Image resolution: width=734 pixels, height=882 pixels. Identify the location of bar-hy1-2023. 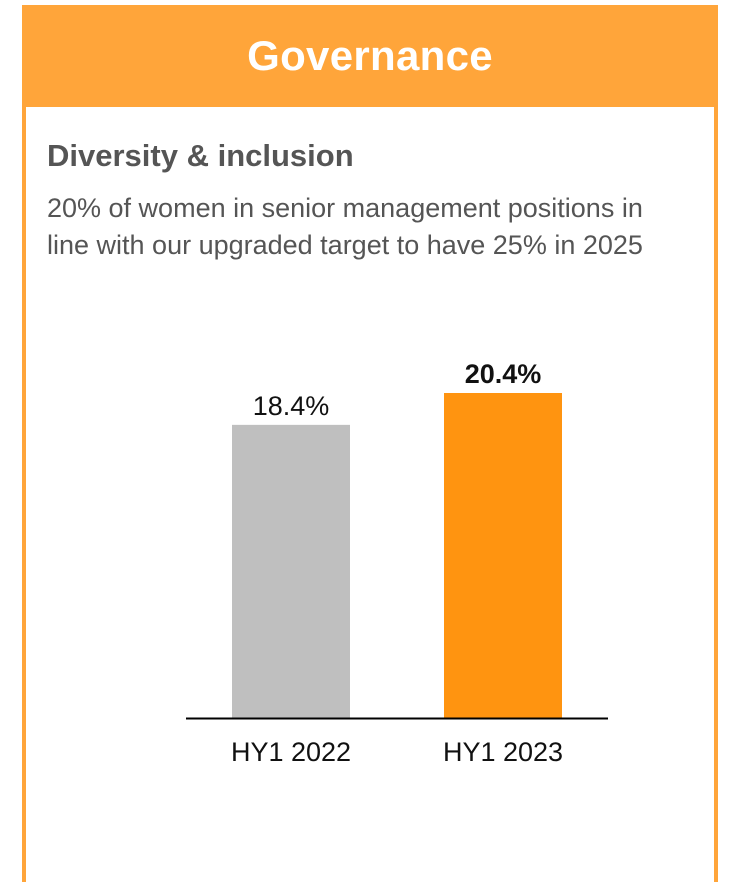
(503, 555).